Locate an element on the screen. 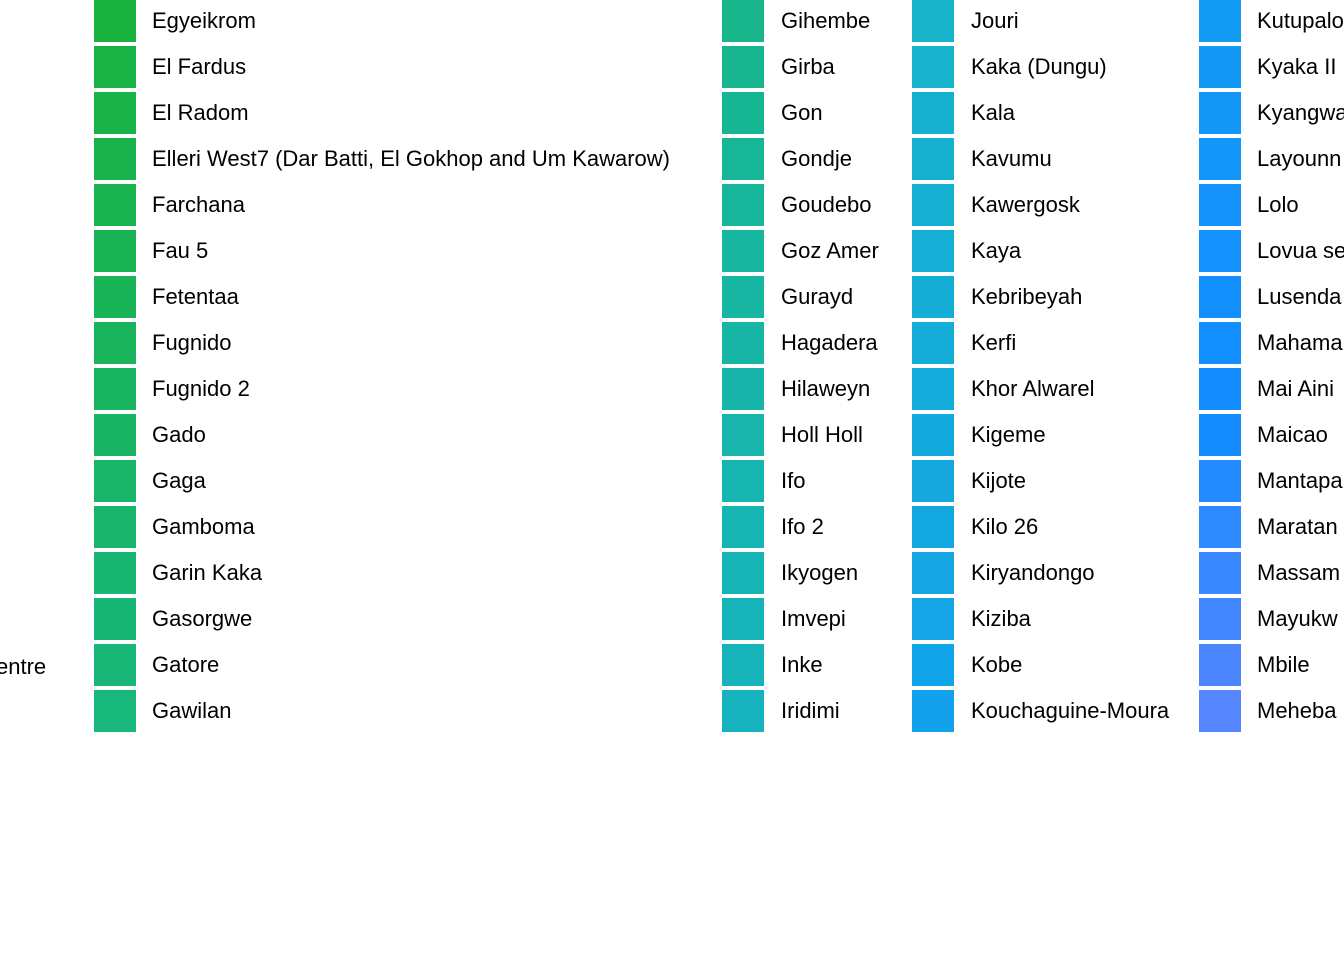 The width and height of the screenshot is (1344, 960). legend-label: Kijote is located at coordinates (999, 480).